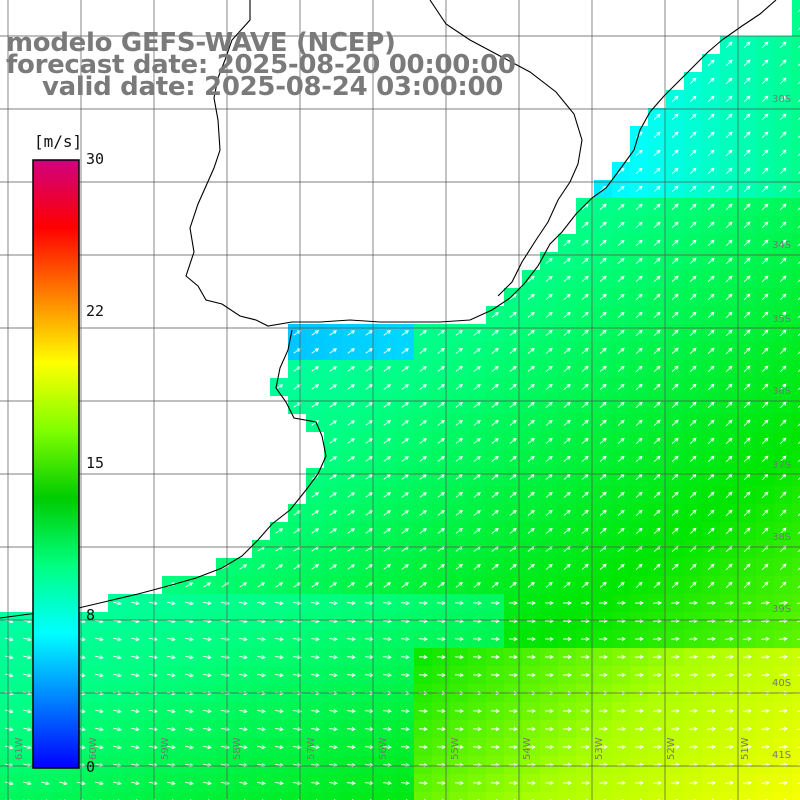  What do you see at coordinates (782, 391) in the screenshot?
I see `lat-label: 36S` at bounding box center [782, 391].